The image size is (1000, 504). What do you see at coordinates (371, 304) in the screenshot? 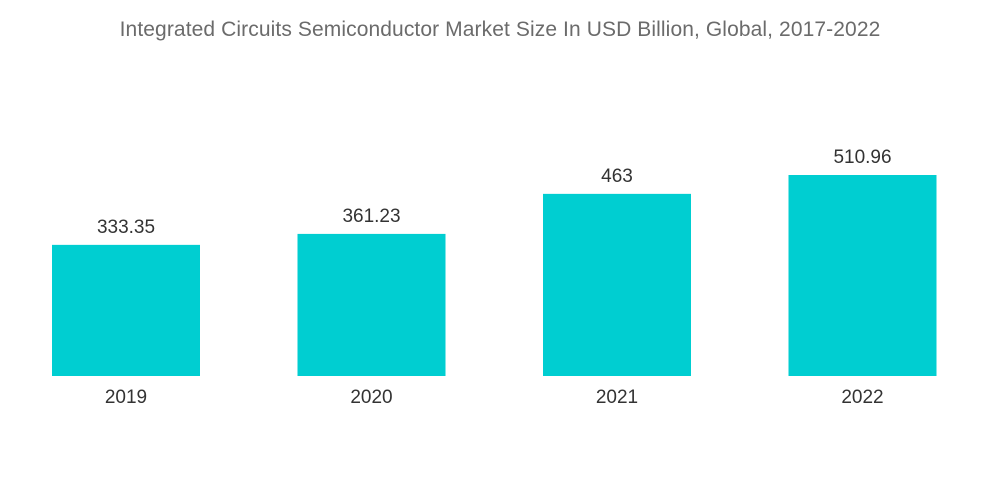
I see `bar-2020` at bounding box center [371, 304].